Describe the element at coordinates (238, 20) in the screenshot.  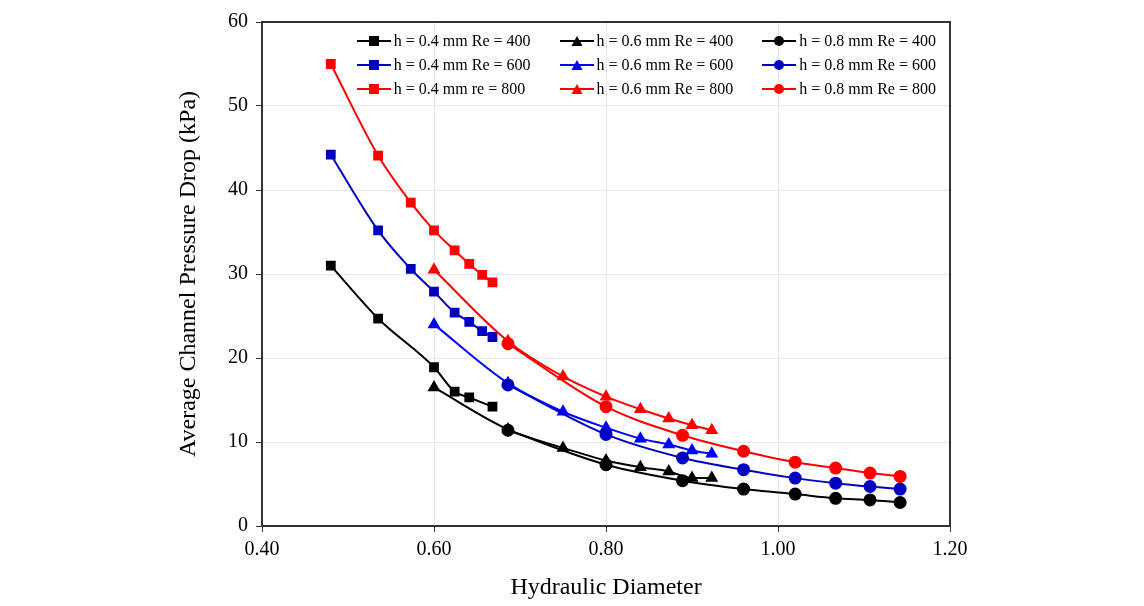
I see `y-tick-label: 60` at that location.